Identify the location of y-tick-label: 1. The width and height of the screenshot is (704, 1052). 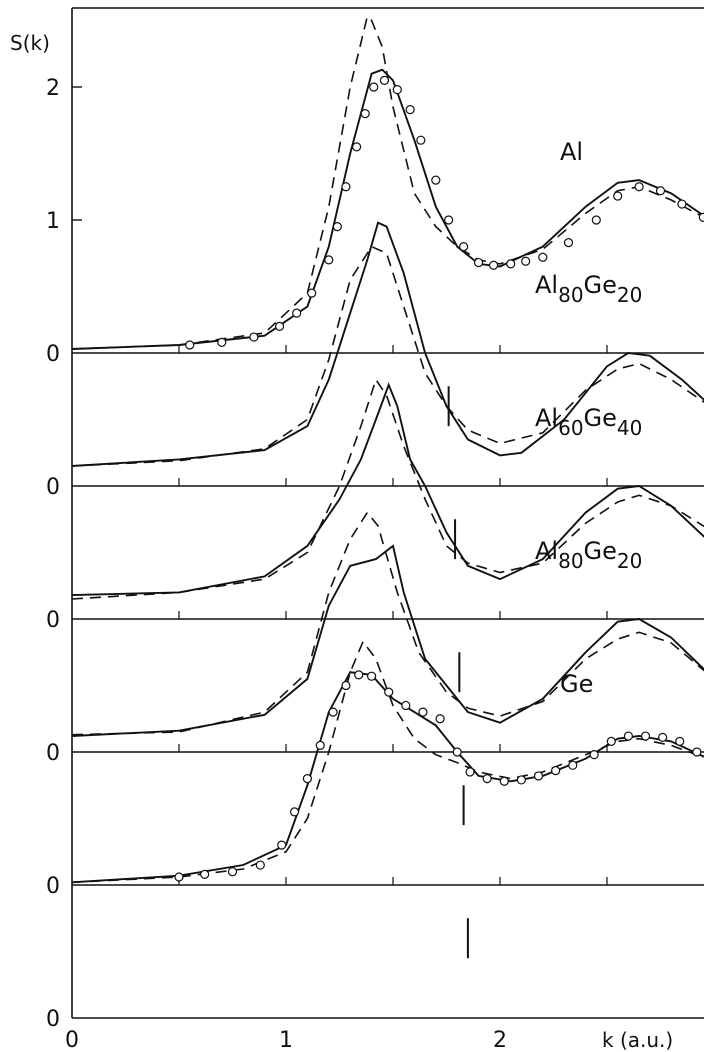
(53, 221).